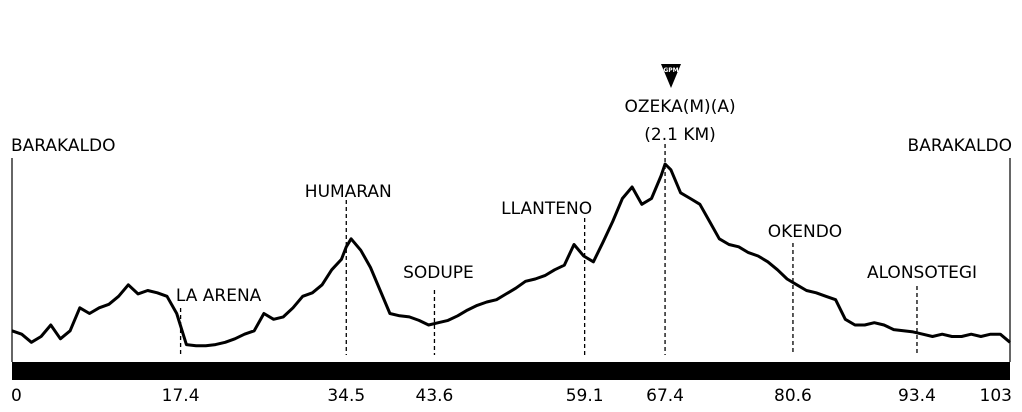  What do you see at coordinates (181, 396) in the screenshot?
I see `x-tick-label: 17.4` at bounding box center [181, 396].